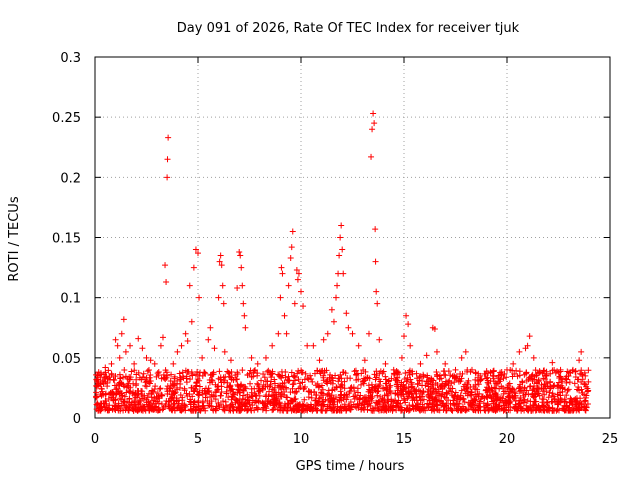 The width and height of the screenshot is (640, 480). I want to click on x-tick-label: 0, so click(95, 439).